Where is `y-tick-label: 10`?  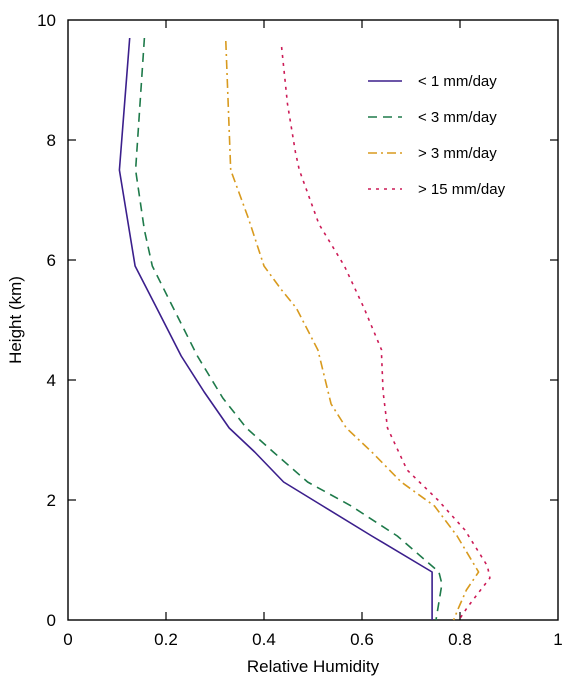 y-tick-label: 10 is located at coordinates (46, 20).